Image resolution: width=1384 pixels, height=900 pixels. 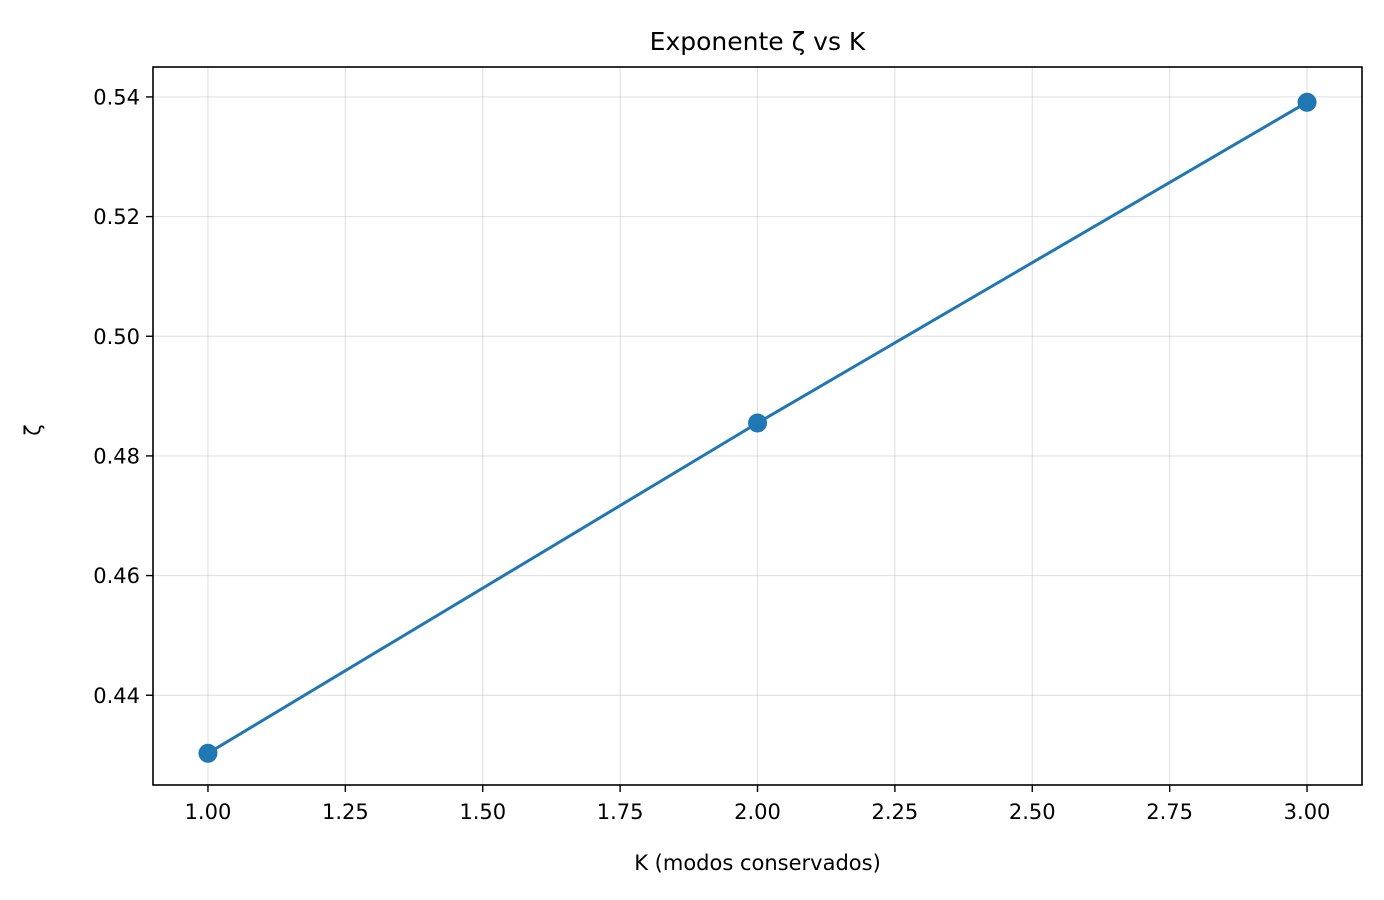 What do you see at coordinates (116, 97) in the screenshot?
I see `y-tick-label: 0.54` at bounding box center [116, 97].